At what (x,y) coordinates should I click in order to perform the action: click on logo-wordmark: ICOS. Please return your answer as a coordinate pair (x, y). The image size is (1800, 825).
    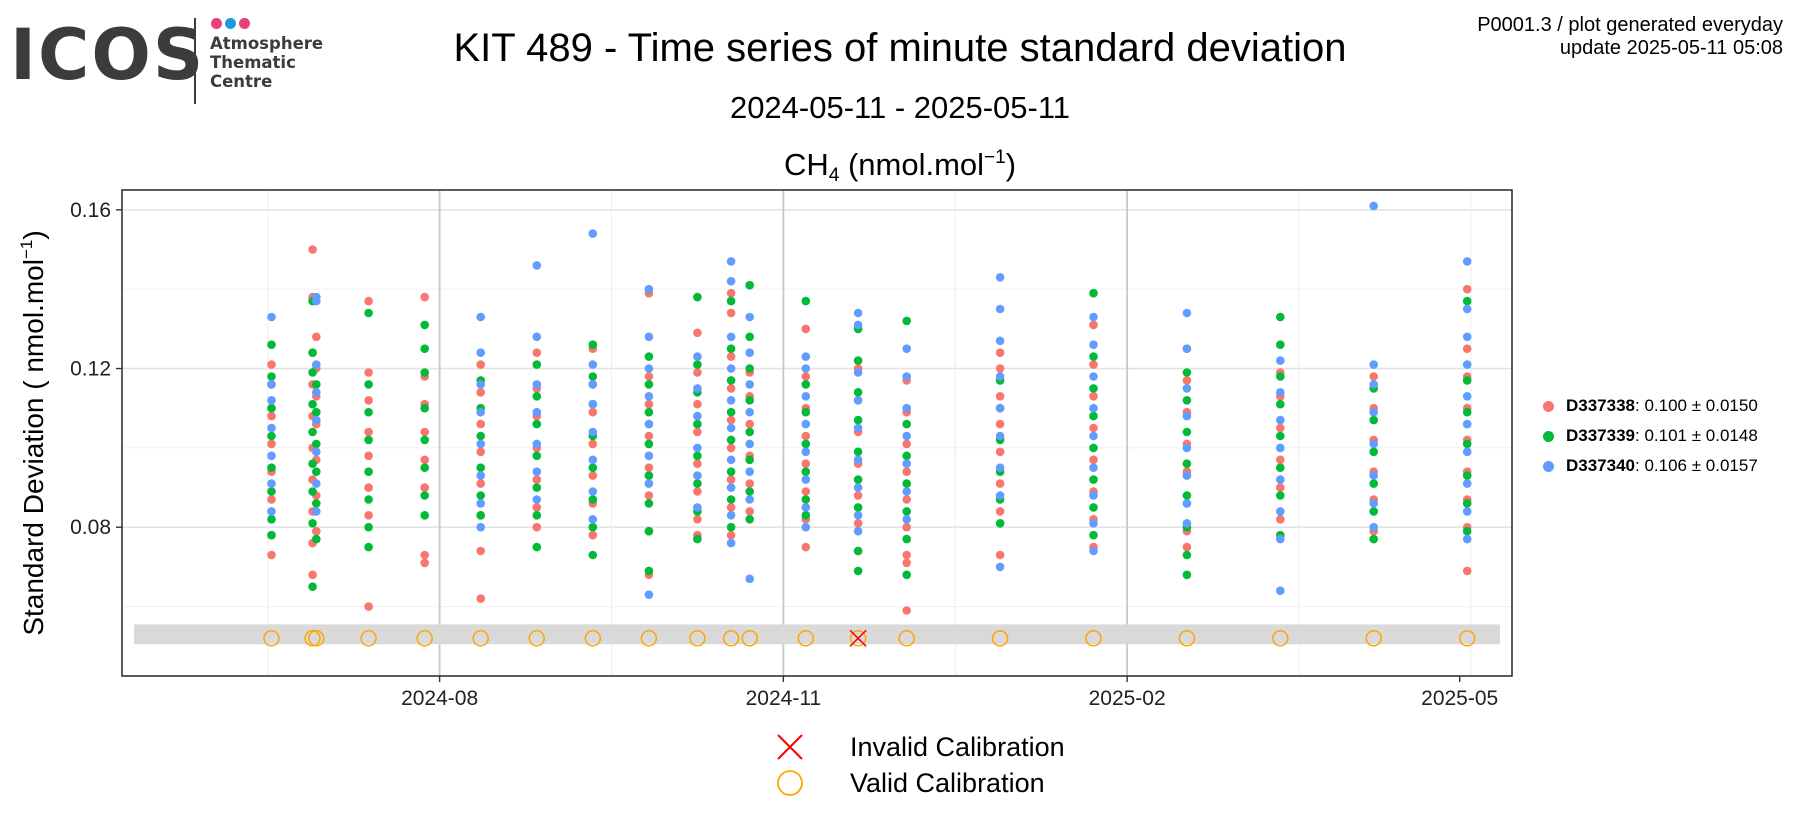
    Looking at the image, I should click on (108, 55).